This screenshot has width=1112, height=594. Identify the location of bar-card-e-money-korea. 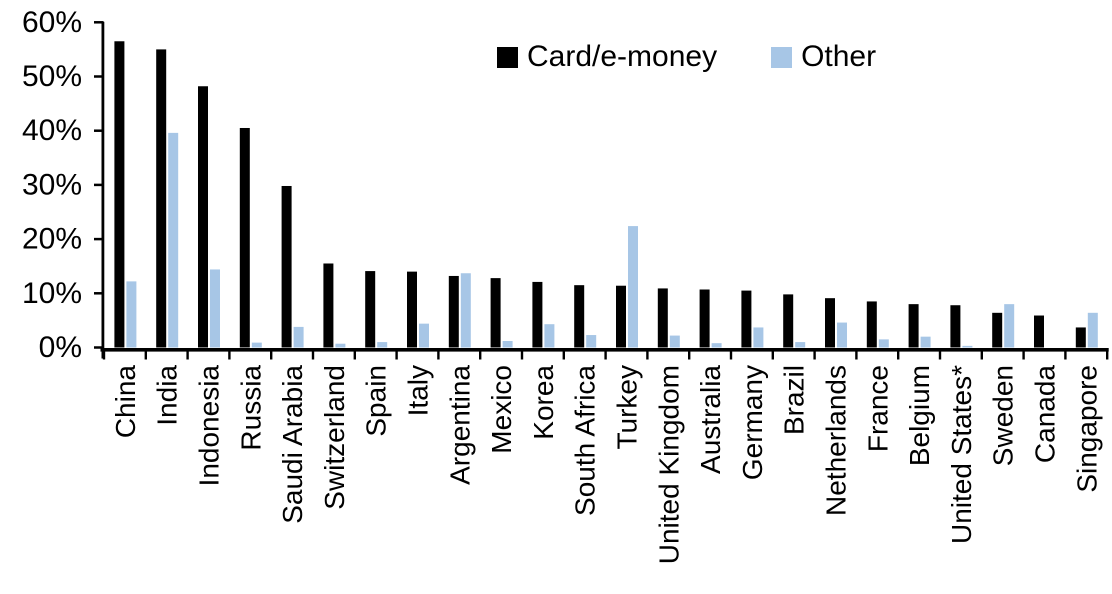
(537, 314).